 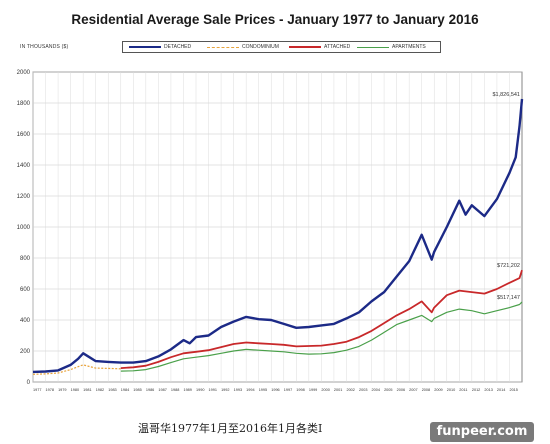 What do you see at coordinates (350, 390) in the screenshot?
I see `x-tick-label: 2002` at bounding box center [350, 390].